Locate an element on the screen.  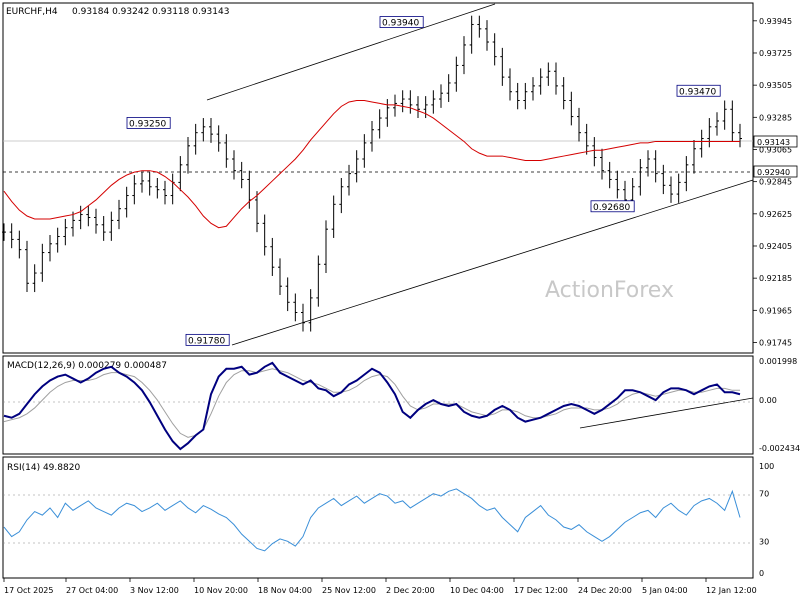
support-price-value: 0.92940 is located at coordinates (773, 172).